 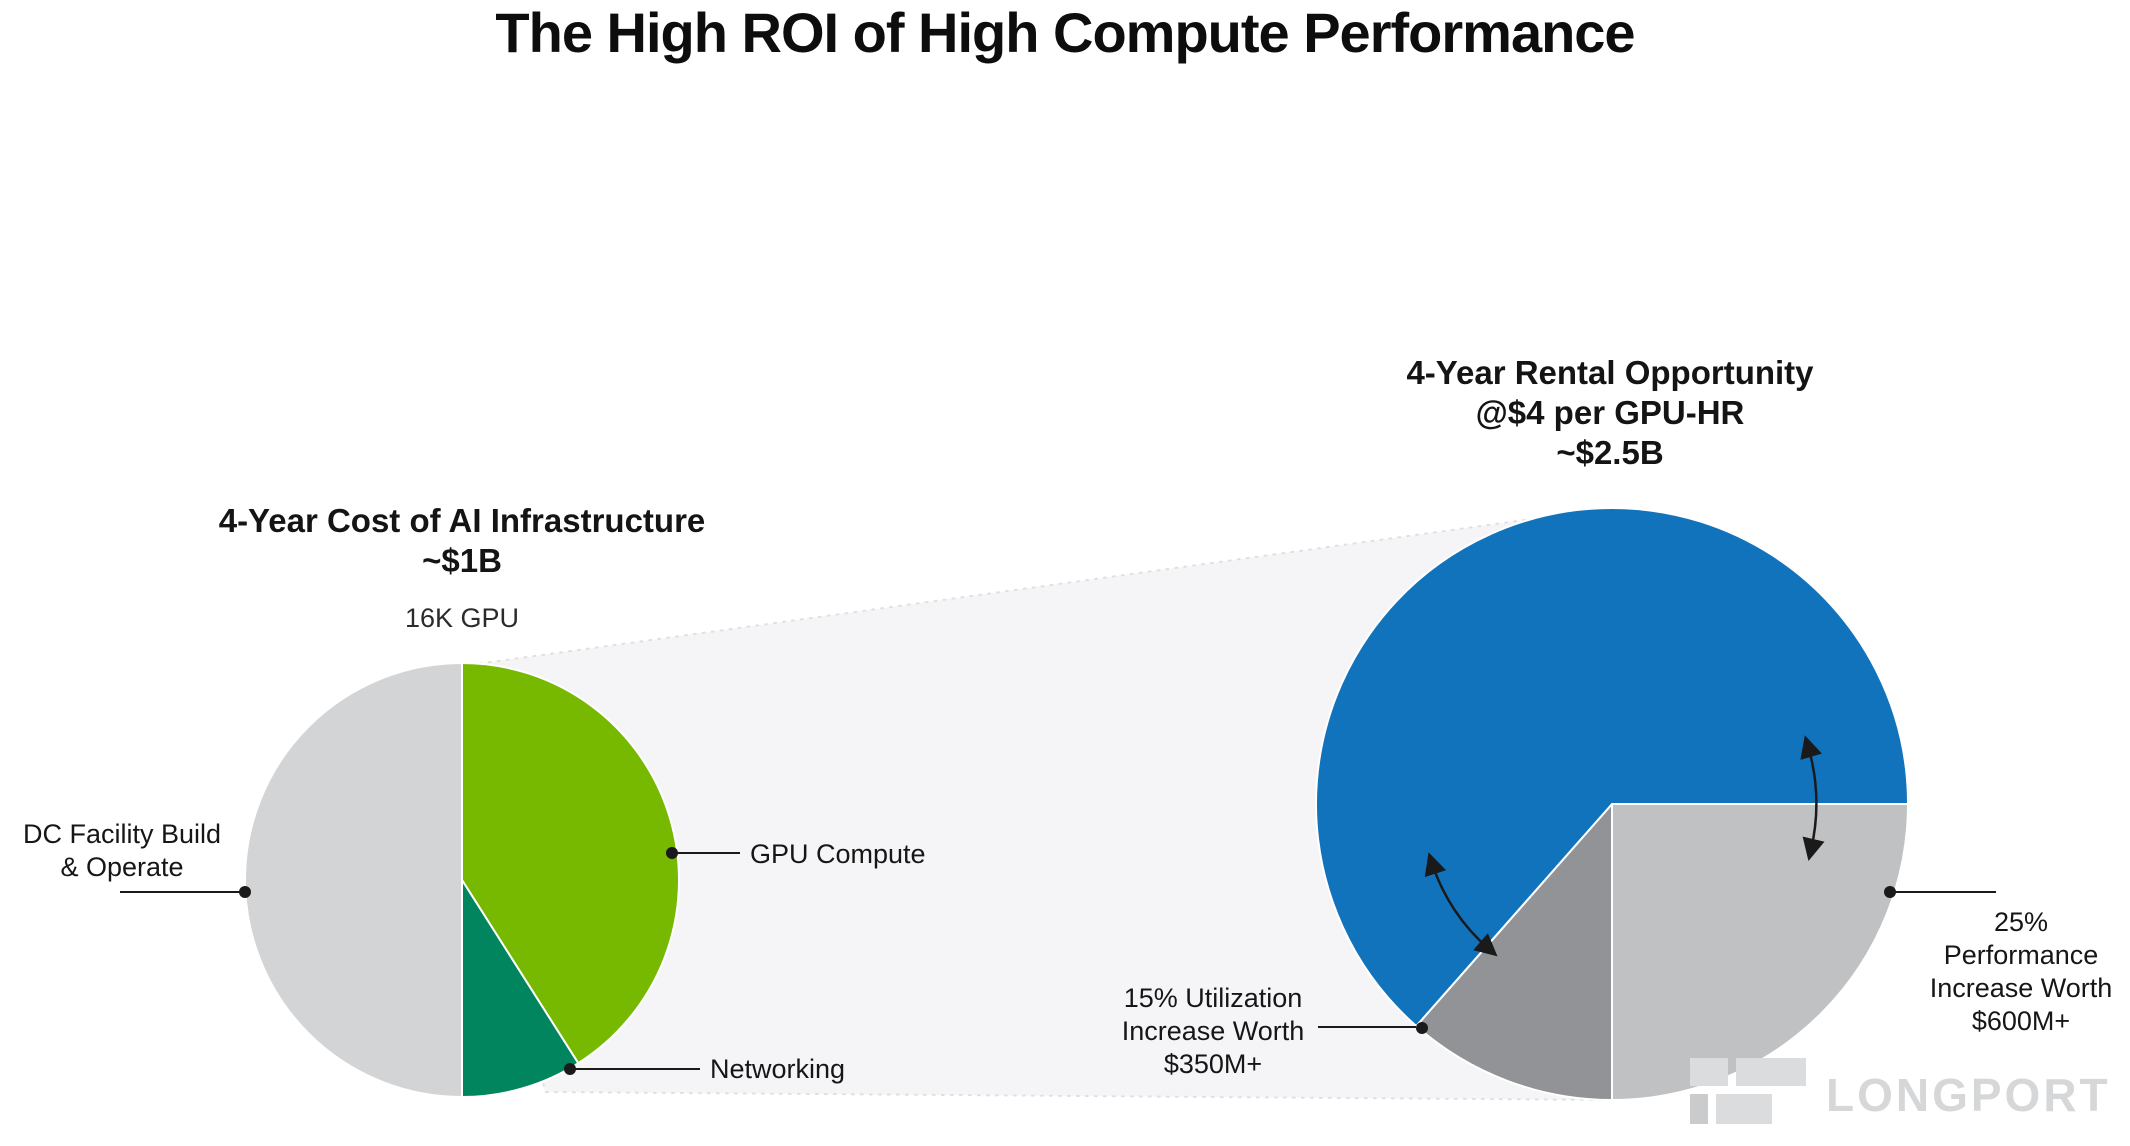 What do you see at coordinates (703, 853) in the screenshot?
I see `leader-gpu-compute` at bounding box center [703, 853].